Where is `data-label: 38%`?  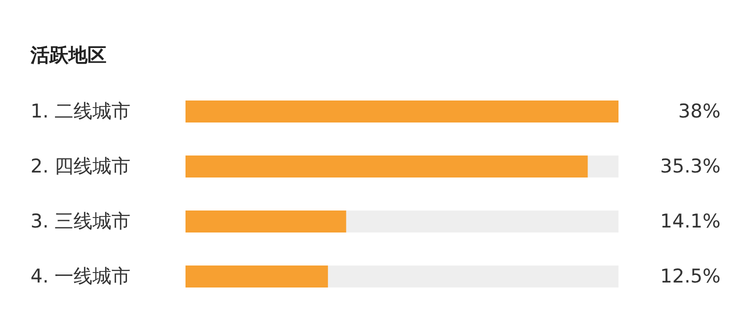 data-label: 38% is located at coordinates (699, 111).